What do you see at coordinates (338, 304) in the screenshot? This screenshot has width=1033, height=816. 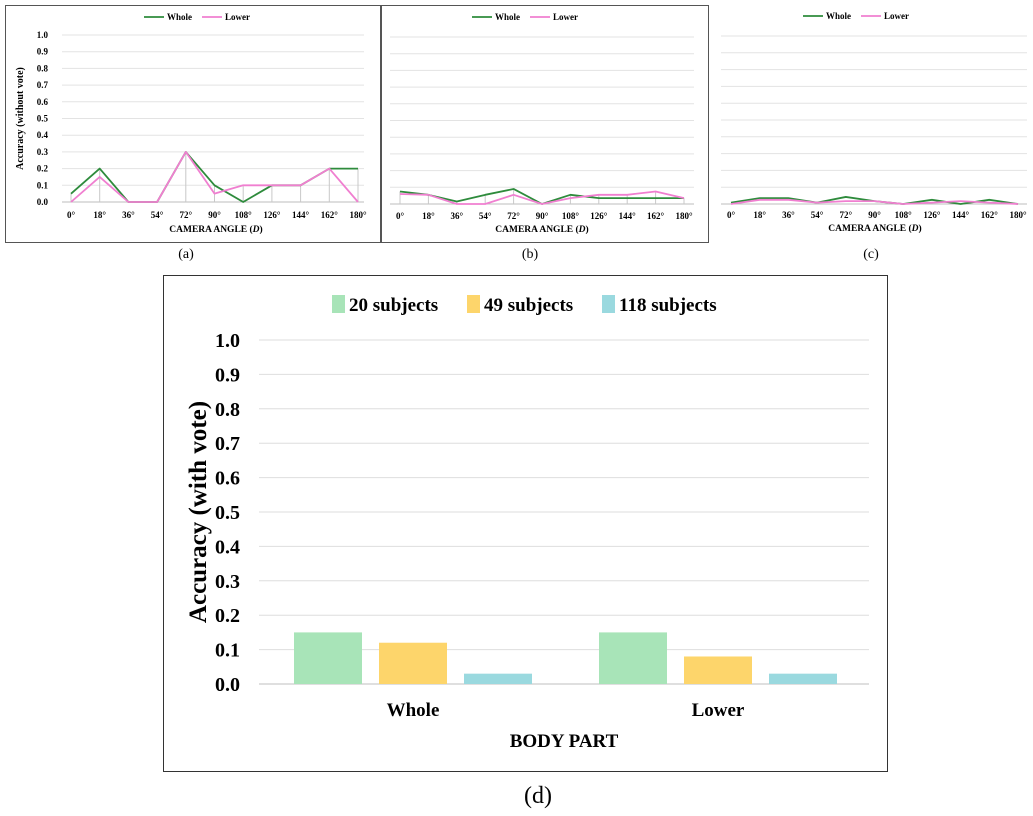 I see `legend-swatch-20-subjects` at bounding box center [338, 304].